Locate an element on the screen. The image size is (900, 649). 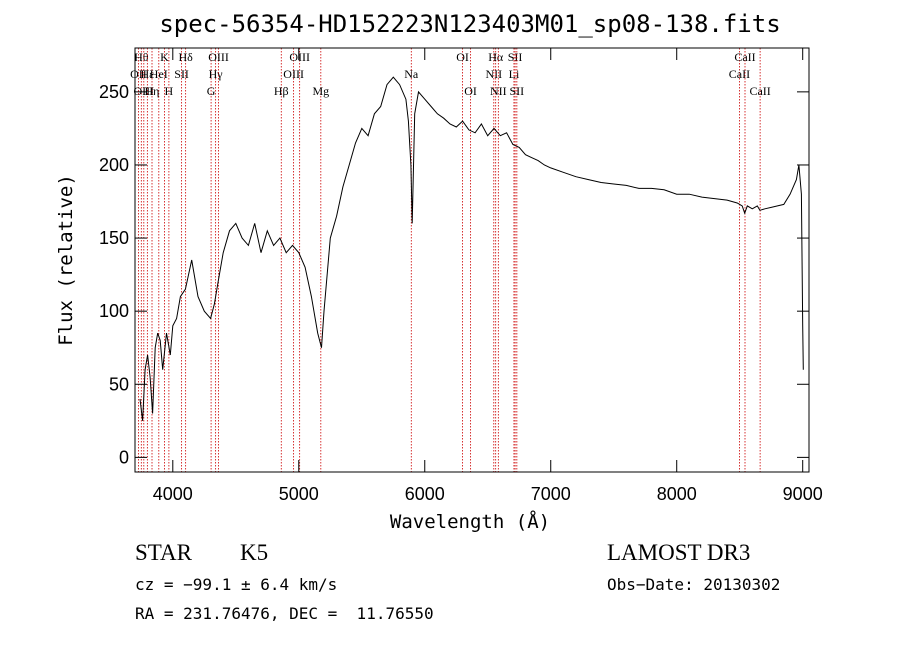
y-tick-label: 0 is located at coordinates (124, 457).